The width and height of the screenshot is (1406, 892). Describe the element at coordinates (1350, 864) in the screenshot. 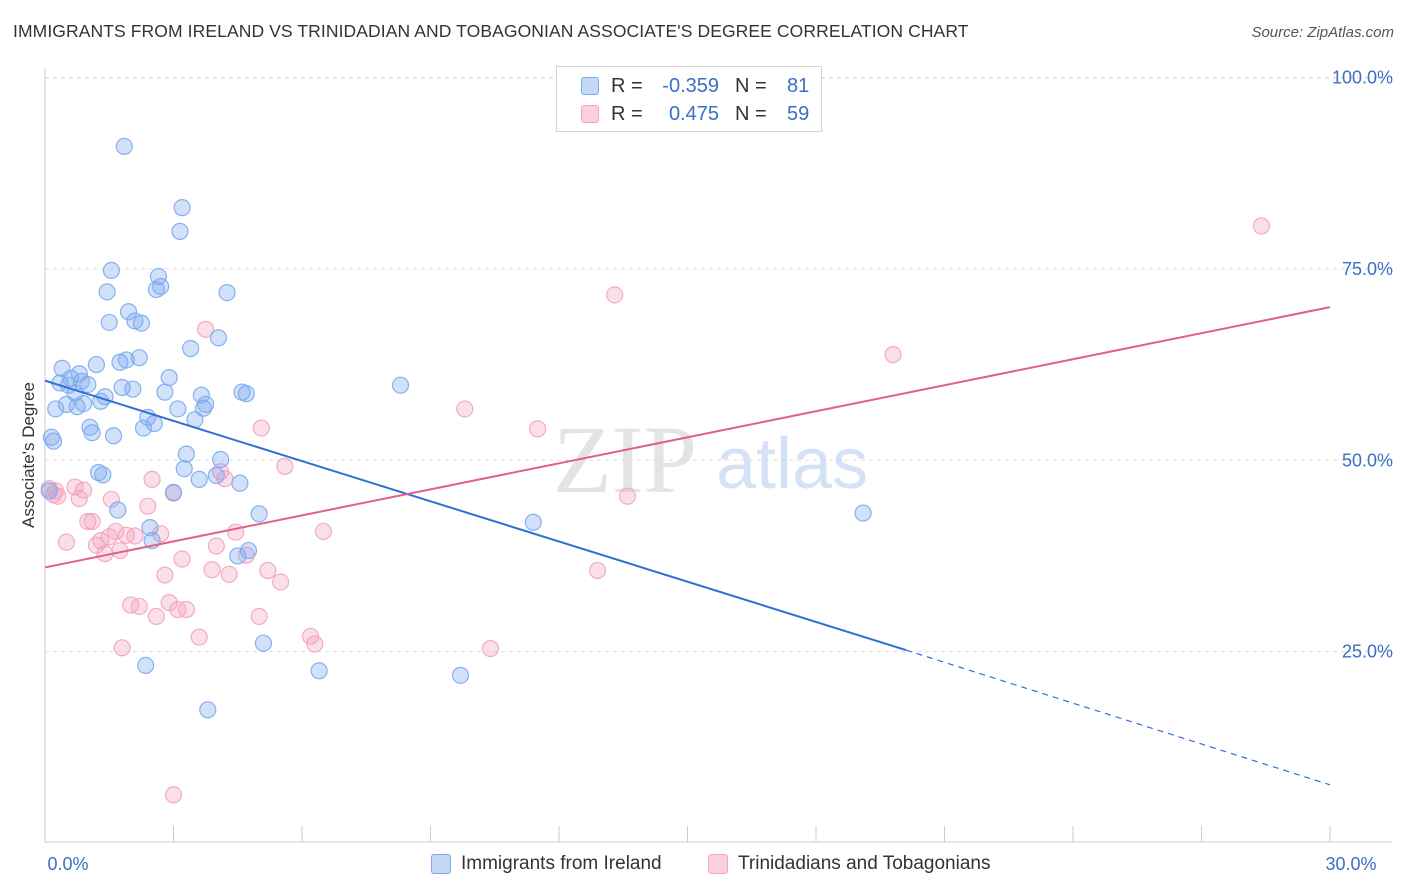

I see `x-tick-label: 30.0%` at that location.